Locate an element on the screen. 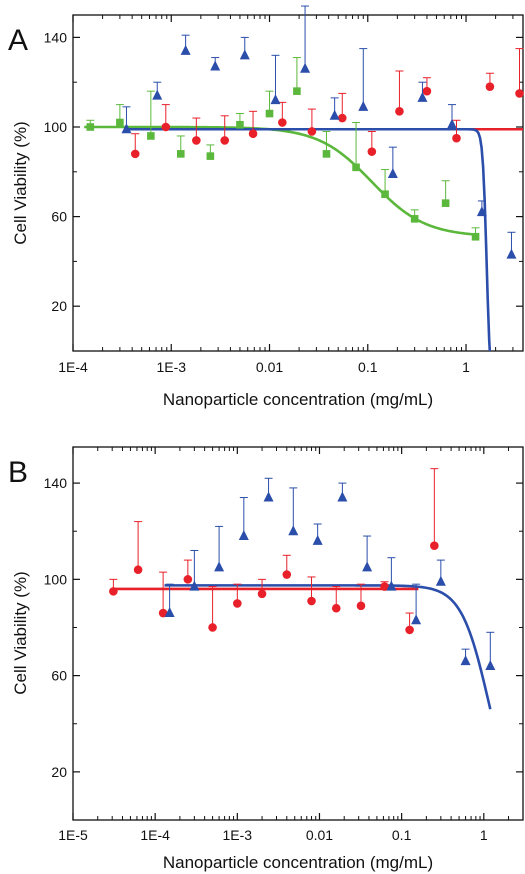 Image resolution: width=525 pixels, height=874 pixels. panel-a-y-axis-title: Cell Viability (%) is located at coordinates (20, 182).